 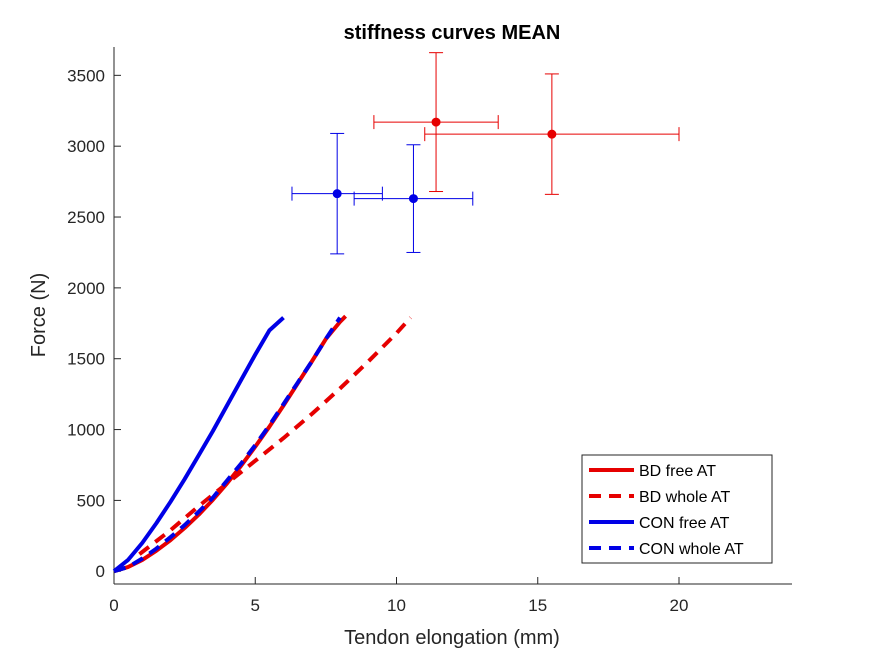 I want to click on y-tick-label: 1500, so click(x=86, y=359).